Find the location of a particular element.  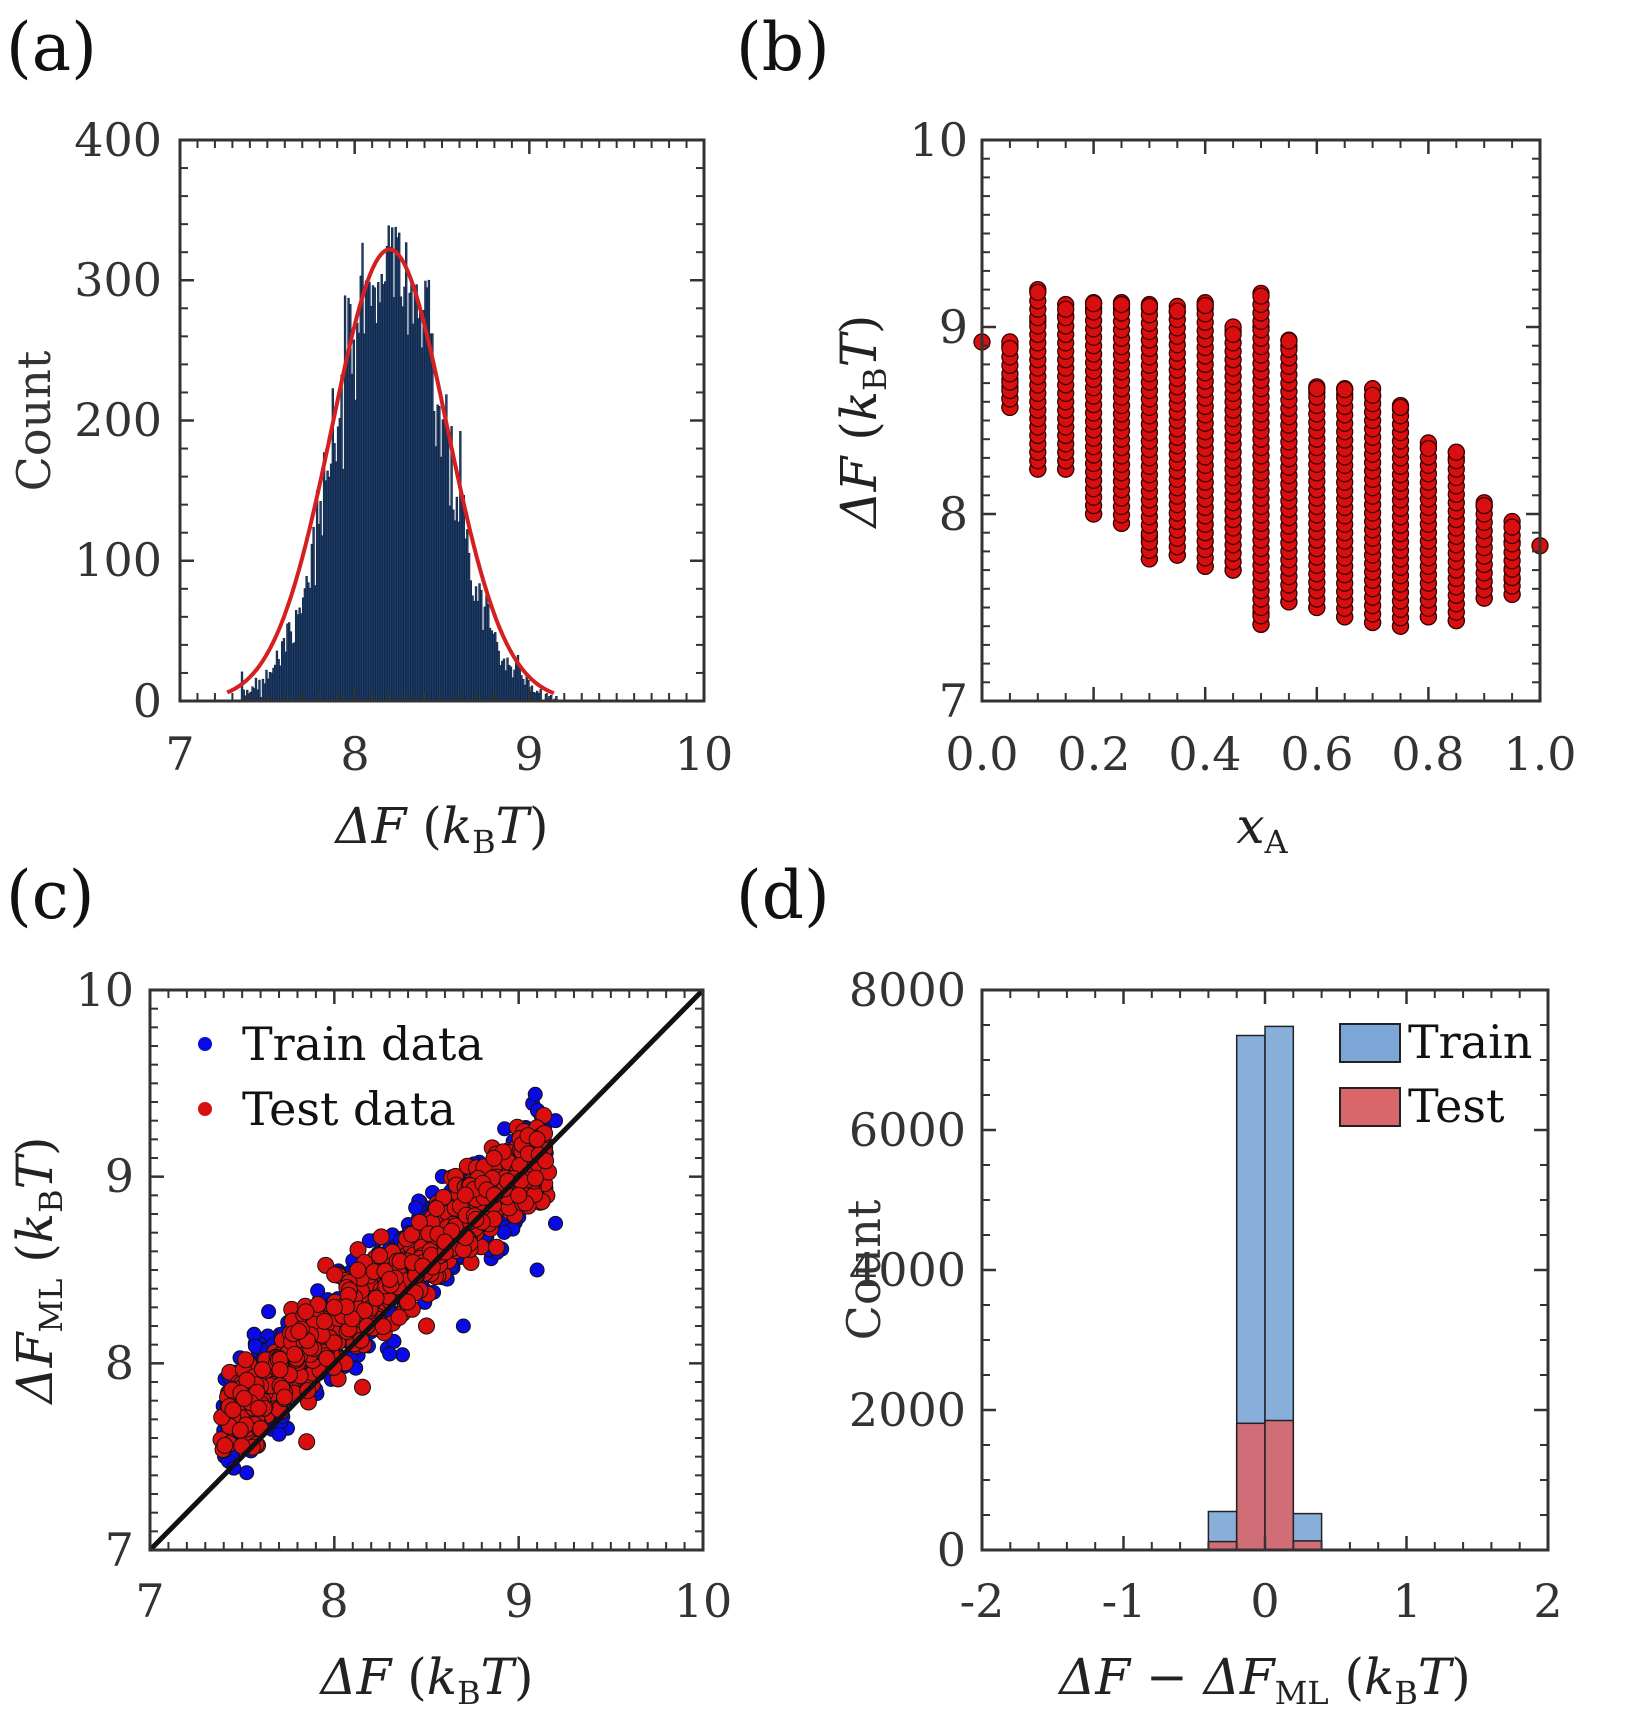

ticks-c is located at coordinates (426, 1270).